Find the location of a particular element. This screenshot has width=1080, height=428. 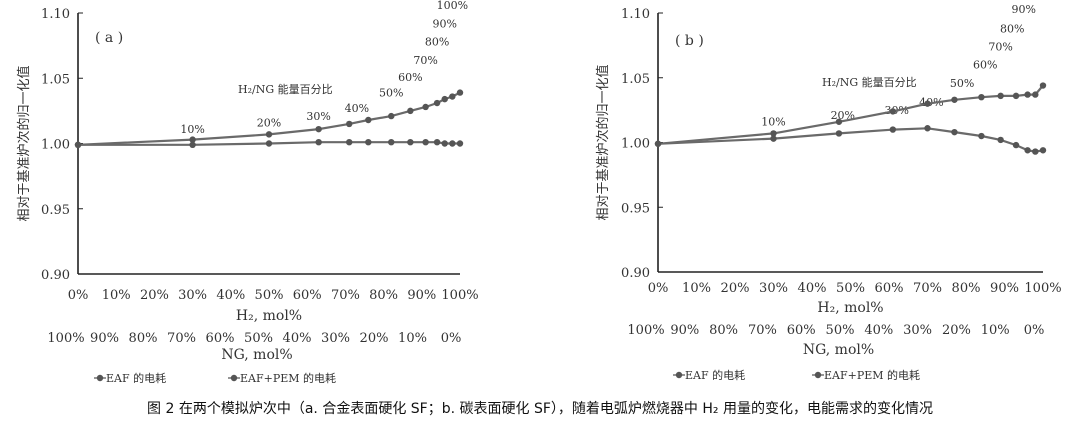

x2-tick-label: 10% is located at coordinates (412, 338).